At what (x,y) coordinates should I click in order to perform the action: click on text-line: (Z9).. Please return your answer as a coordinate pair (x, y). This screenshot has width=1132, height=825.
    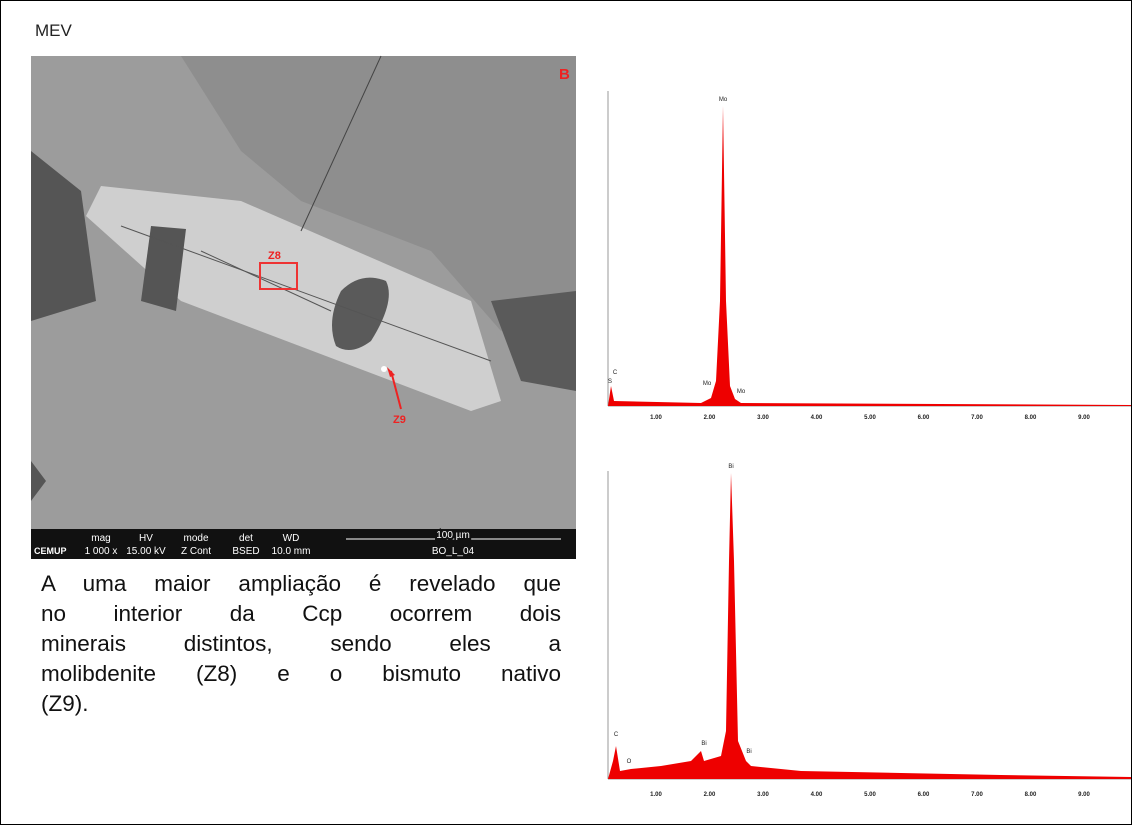
    Looking at the image, I should click on (65, 703).